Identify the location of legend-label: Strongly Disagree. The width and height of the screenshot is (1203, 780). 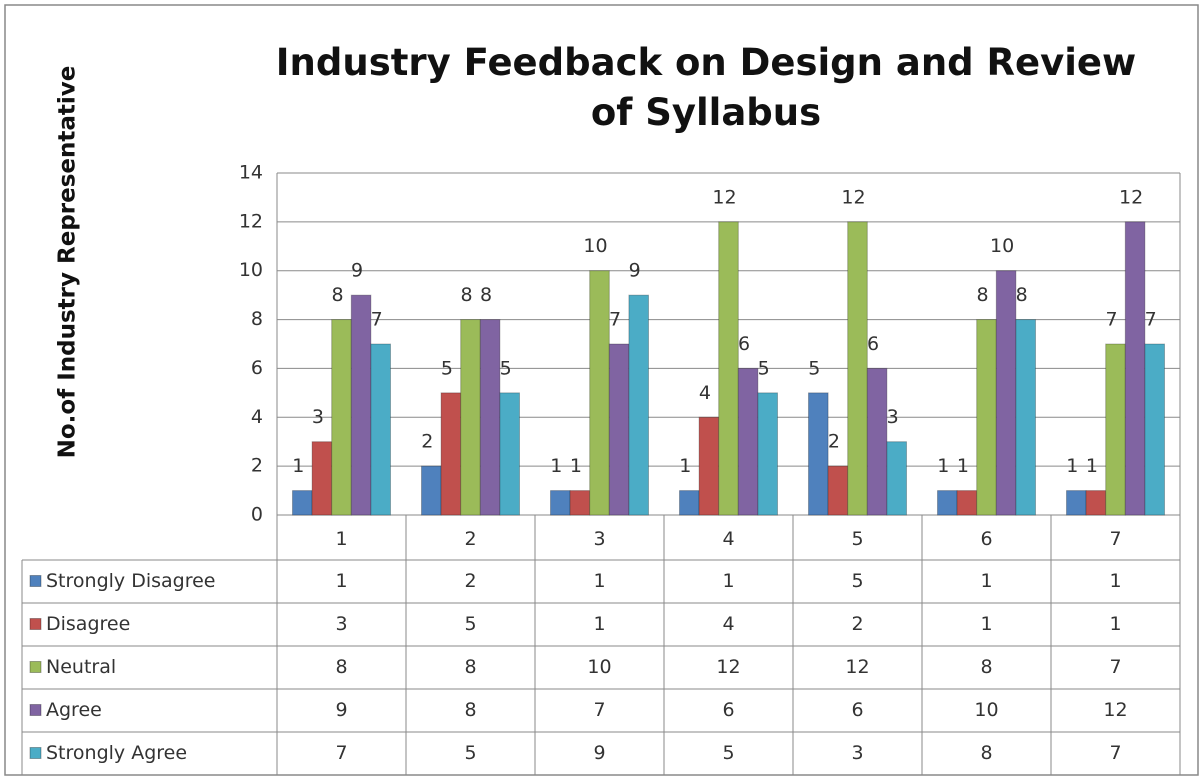
(130, 581).